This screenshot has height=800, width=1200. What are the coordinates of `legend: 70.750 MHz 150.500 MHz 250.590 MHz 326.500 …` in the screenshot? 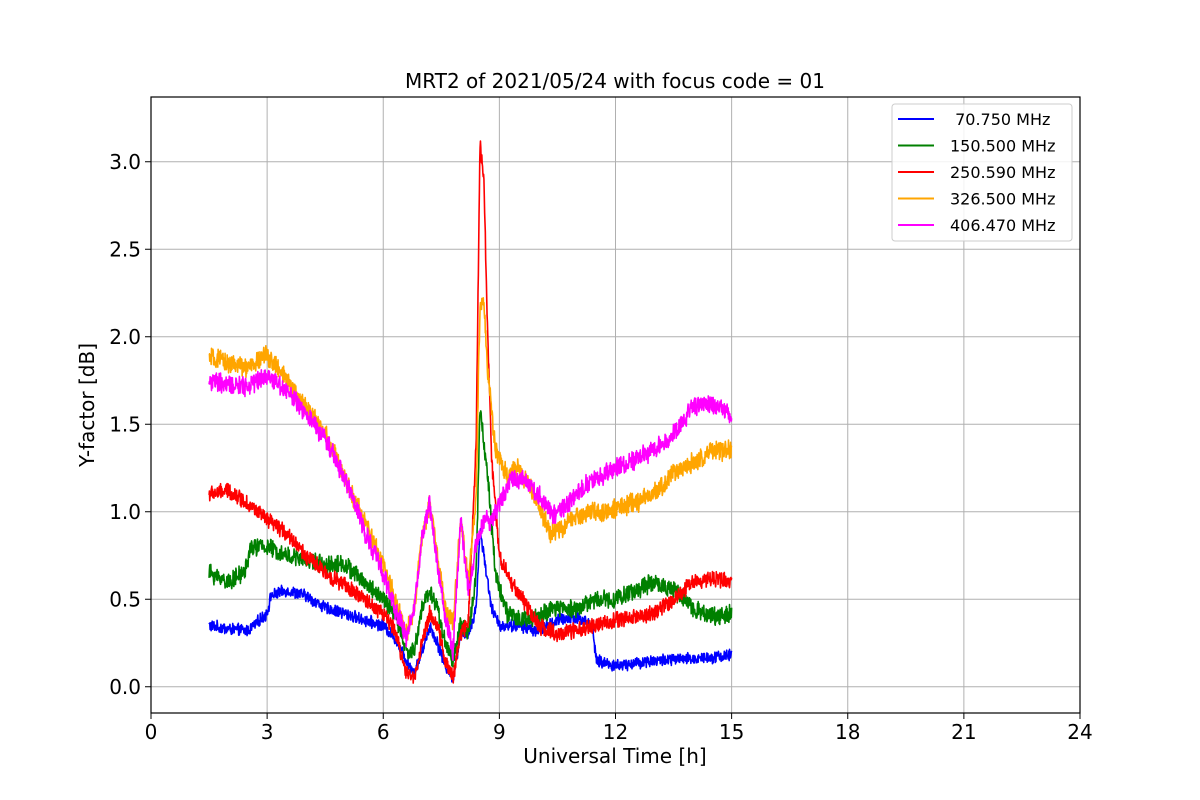 It's located at (982, 172).